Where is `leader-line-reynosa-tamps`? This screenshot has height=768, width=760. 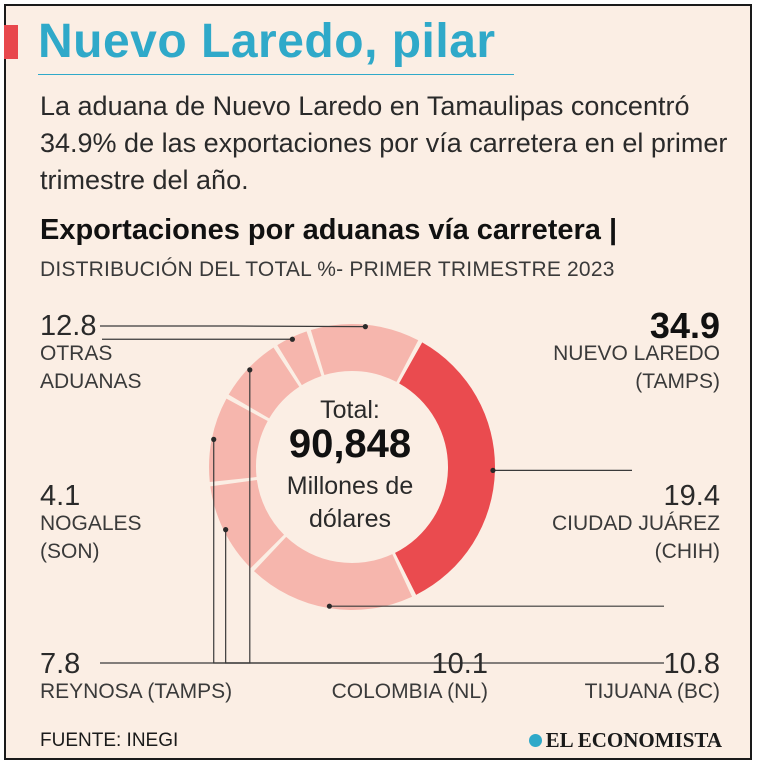
leader-line-reynosa-tamps is located at coordinates (175, 516).